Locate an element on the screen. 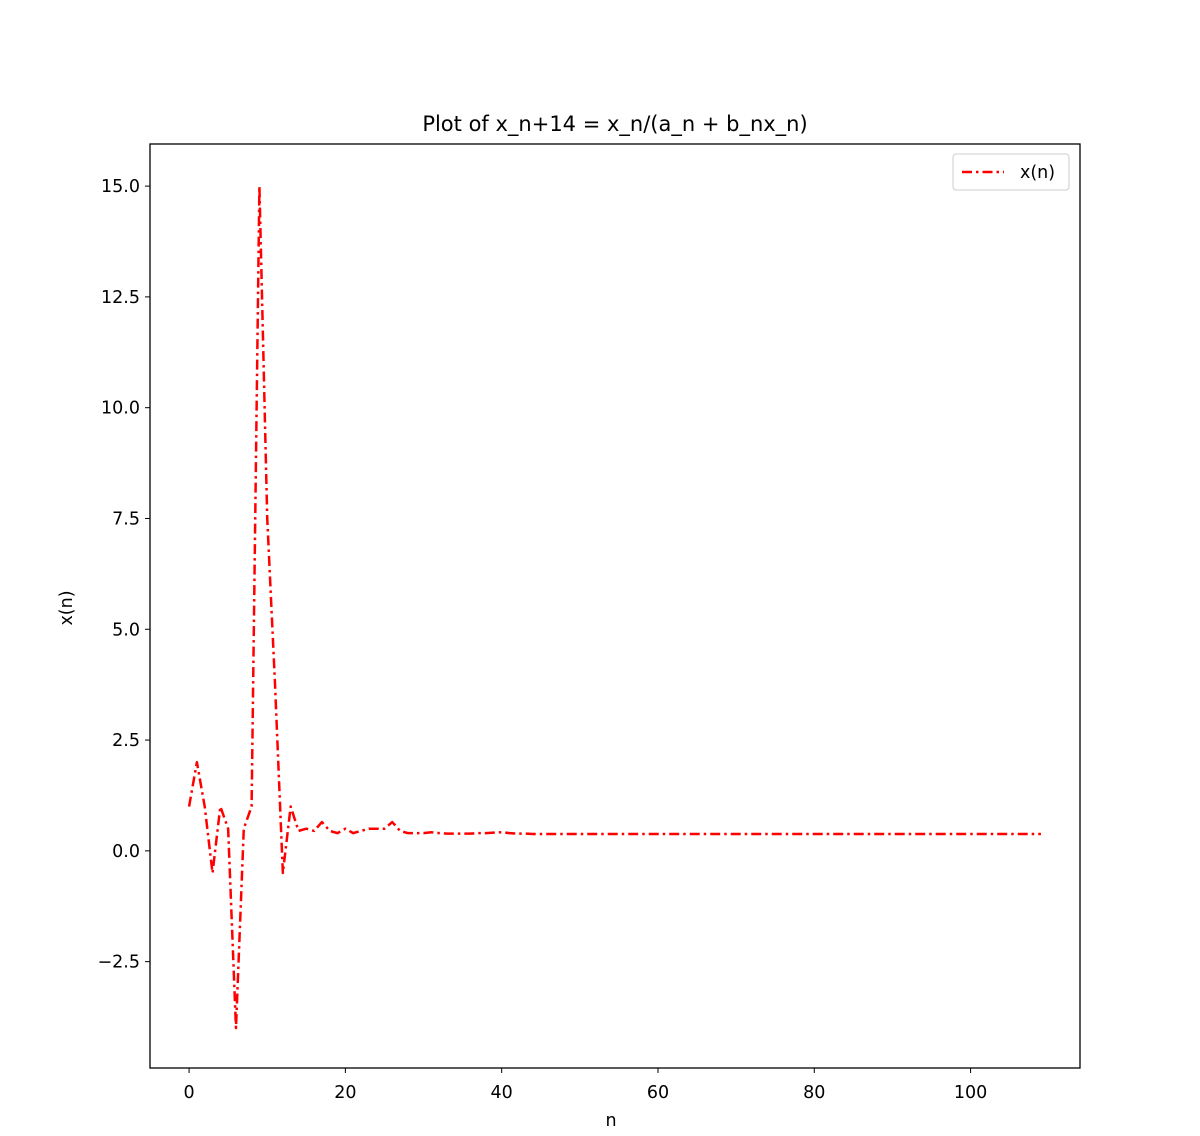  y-tick-label: 10.0 is located at coordinates (120, 409).